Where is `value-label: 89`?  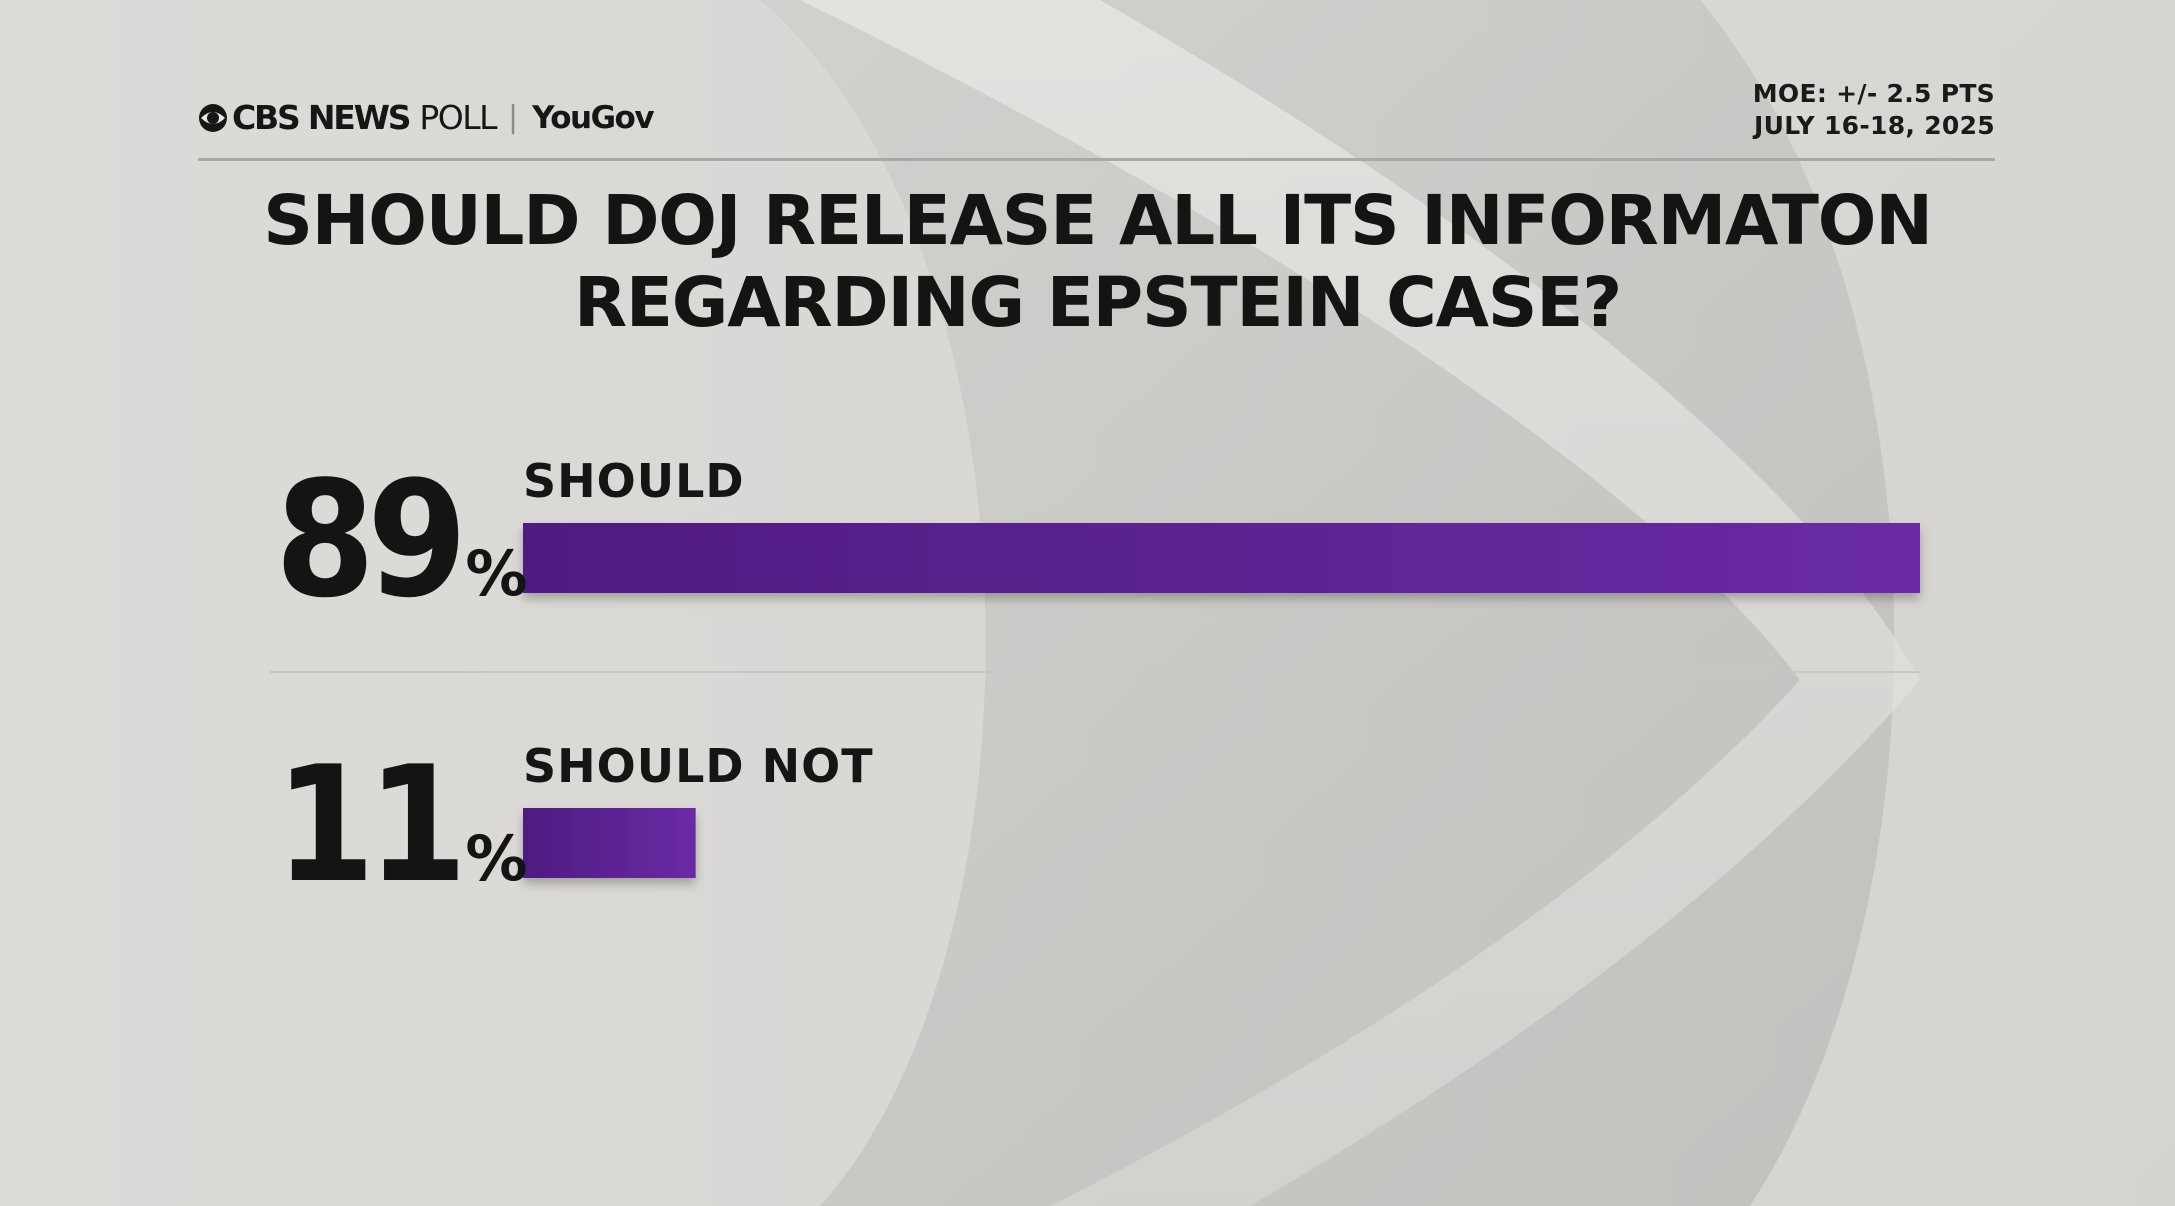 value-label: 89 is located at coordinates (367, 539).